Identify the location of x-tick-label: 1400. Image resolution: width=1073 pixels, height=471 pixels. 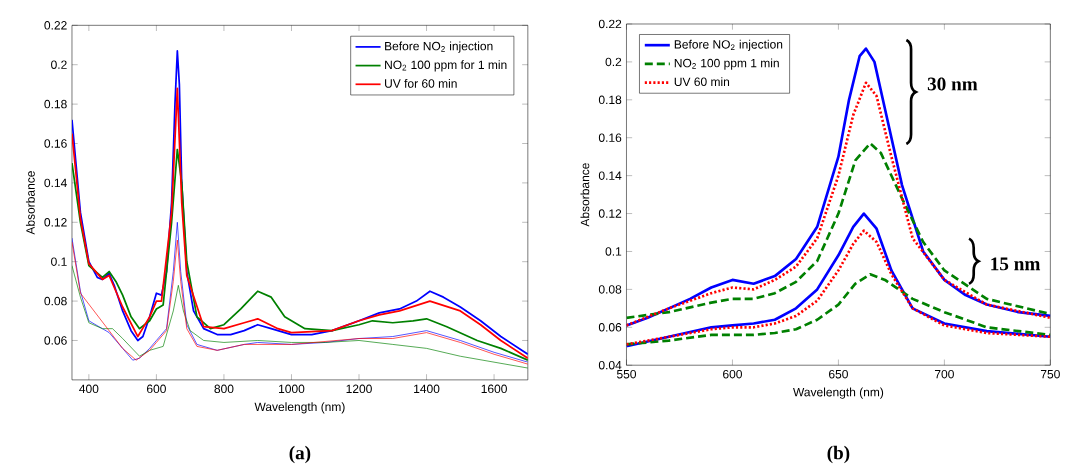
(427, 389).